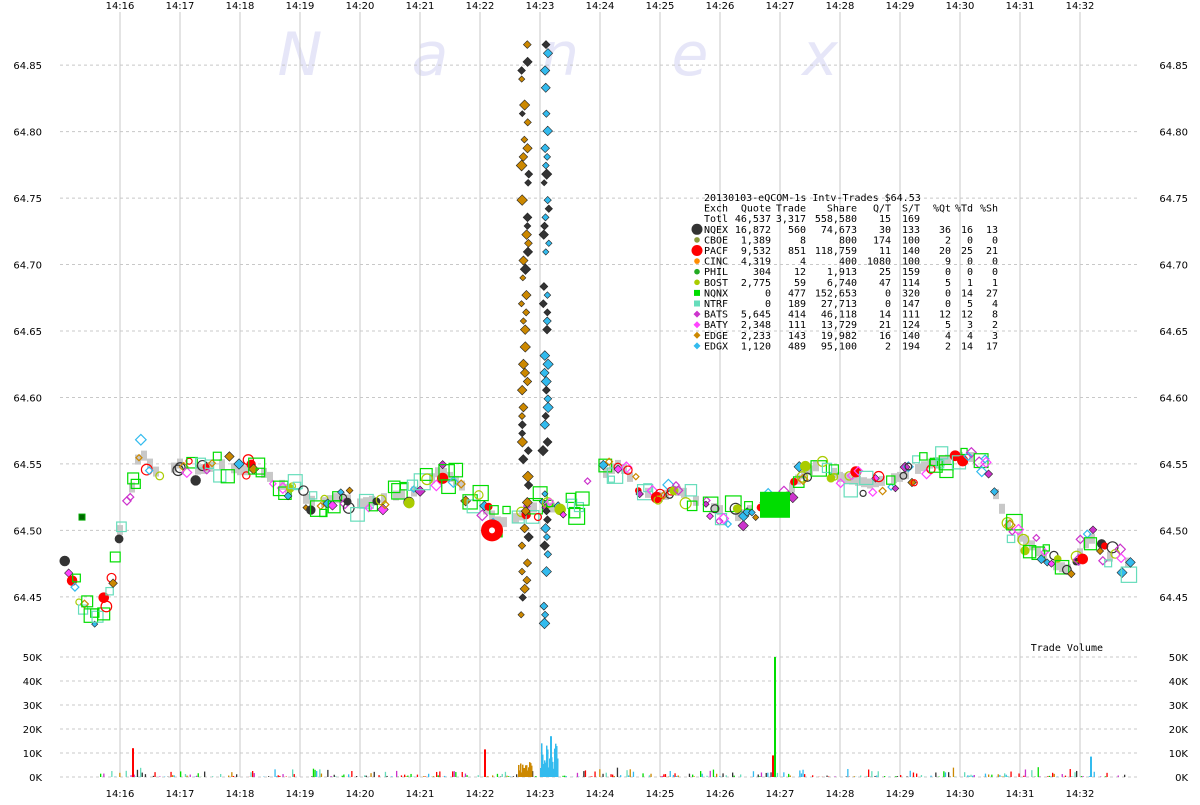 This screenshot has height=805, width=1200. Describe the element at coordinates (1020, 6) in the screenshot. I see `x-tick-label-top: 14:31` at that location.